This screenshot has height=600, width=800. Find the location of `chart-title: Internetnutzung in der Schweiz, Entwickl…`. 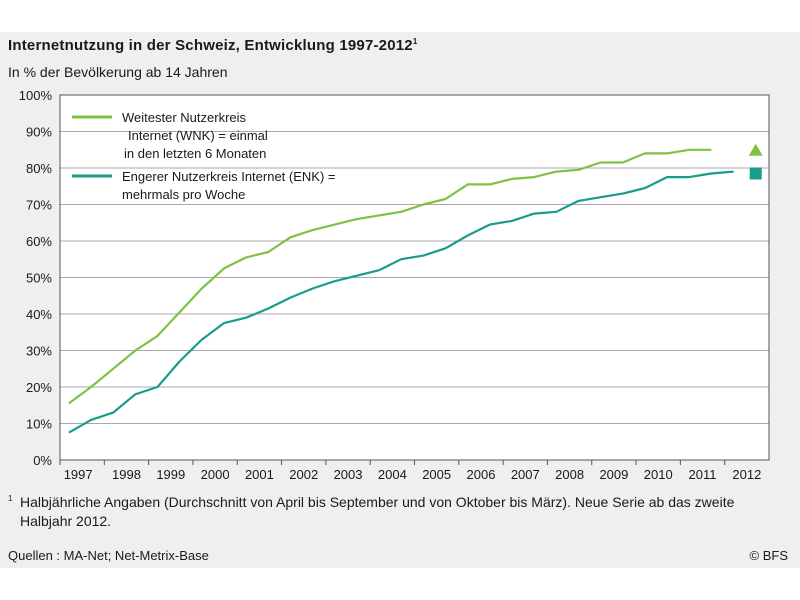

chart-title: Internetnutzung in der Schweiz, Entwickl… is located at coordinates (213, 45).